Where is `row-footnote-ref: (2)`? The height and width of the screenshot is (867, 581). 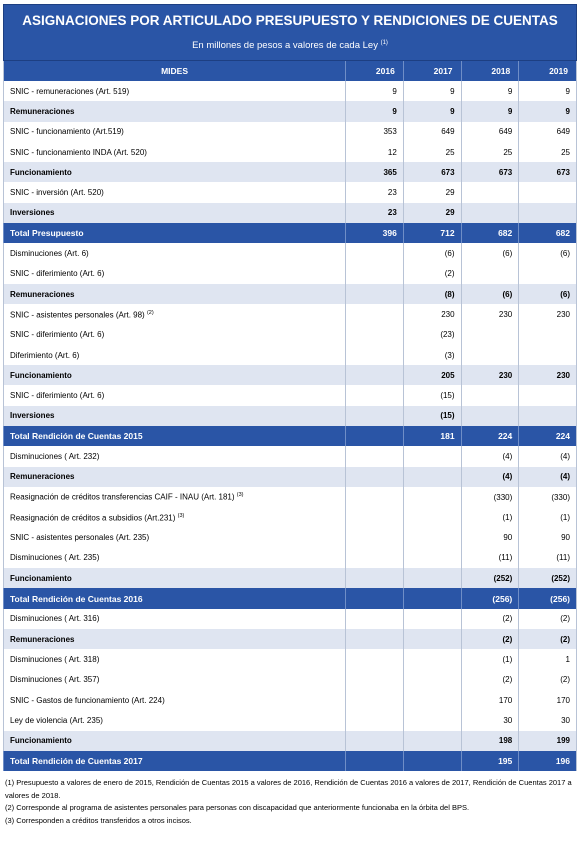
row-footnote-ref: (2) is located at coordinates (150, 312).